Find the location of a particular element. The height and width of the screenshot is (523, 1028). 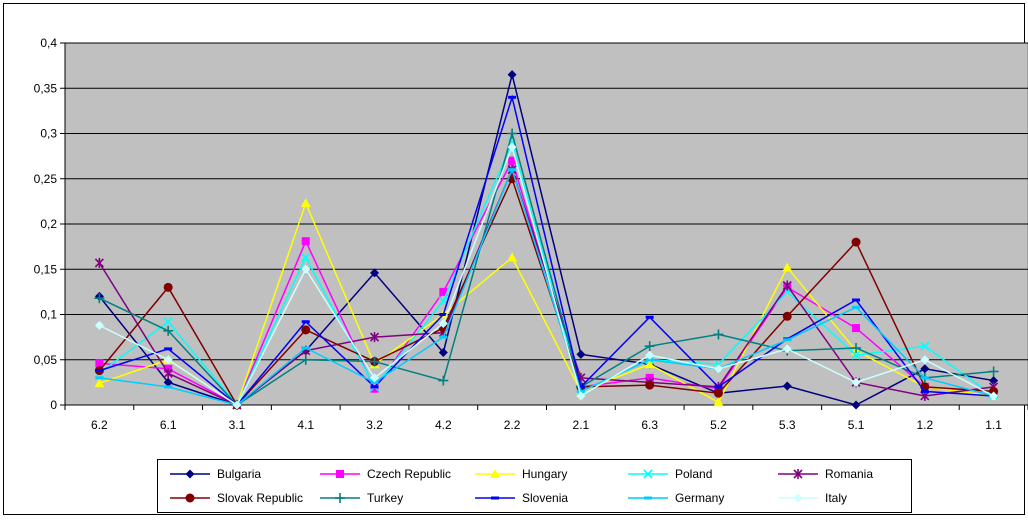

x-tick-label: 6.1 is located at coordinates (168, 425).